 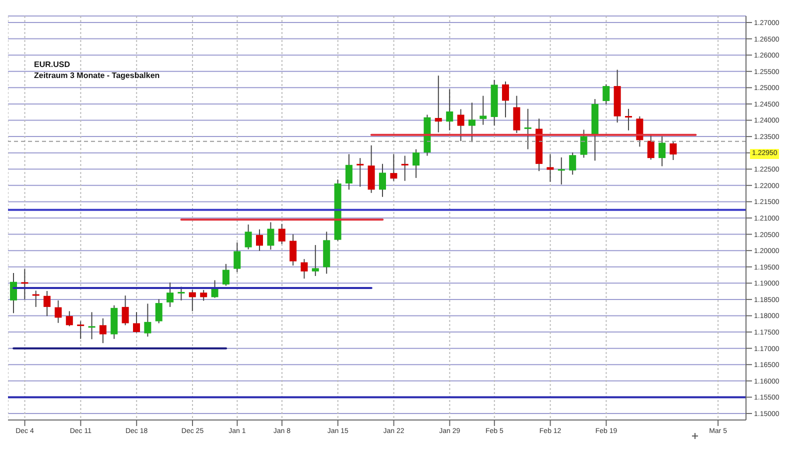 I want to click on text: Zeitraum 3 Monate - Tagesbalken, so click(x=97, y=75).